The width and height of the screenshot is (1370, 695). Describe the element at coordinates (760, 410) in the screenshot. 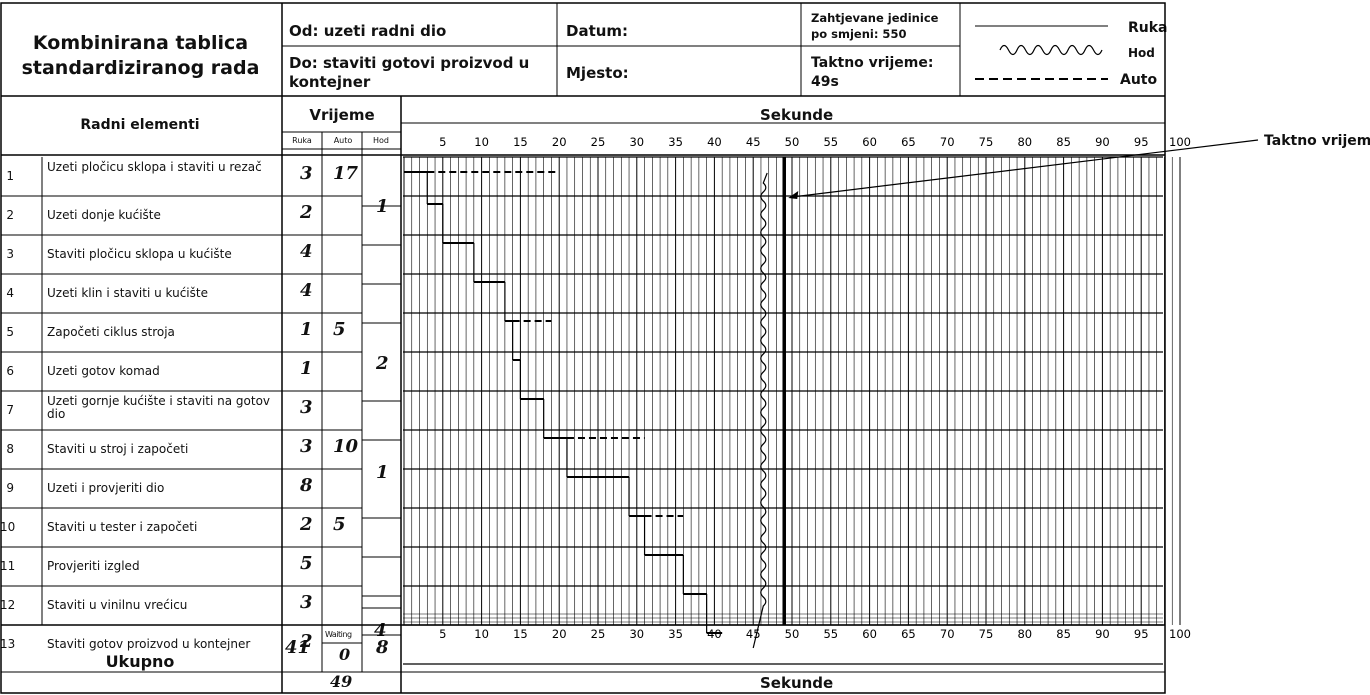

I see `walk-return-path` at that location.